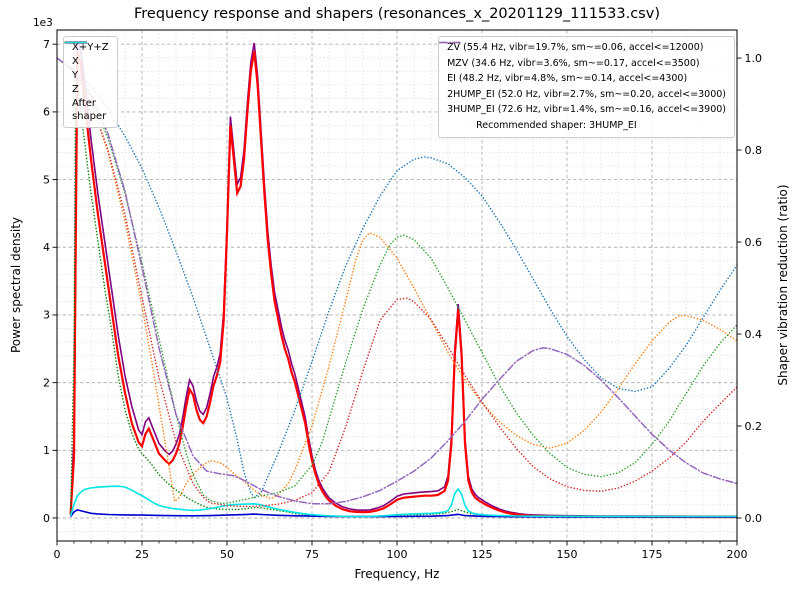 This screenshot has width=800, height=600. What do you see at coordinates (57, 554) in the screenshot?
I see `x-tick-label: 0` at bounding box center [57, 554].